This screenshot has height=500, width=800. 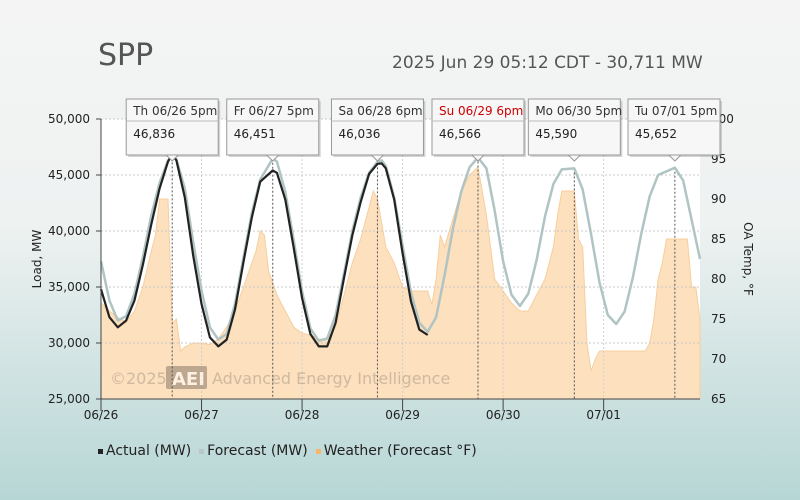 What do you see at coordinates (718, 239) in the screenshot?
I see `y2-tick-label: 85` at bounding box center [718, 239].